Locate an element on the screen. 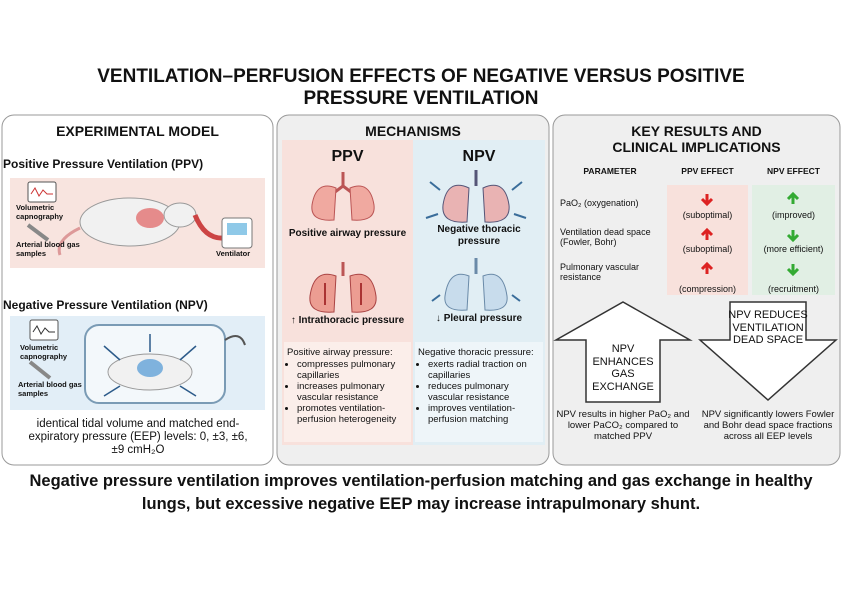  effect-label: (more efficient) is located at coordinates (793, 249).